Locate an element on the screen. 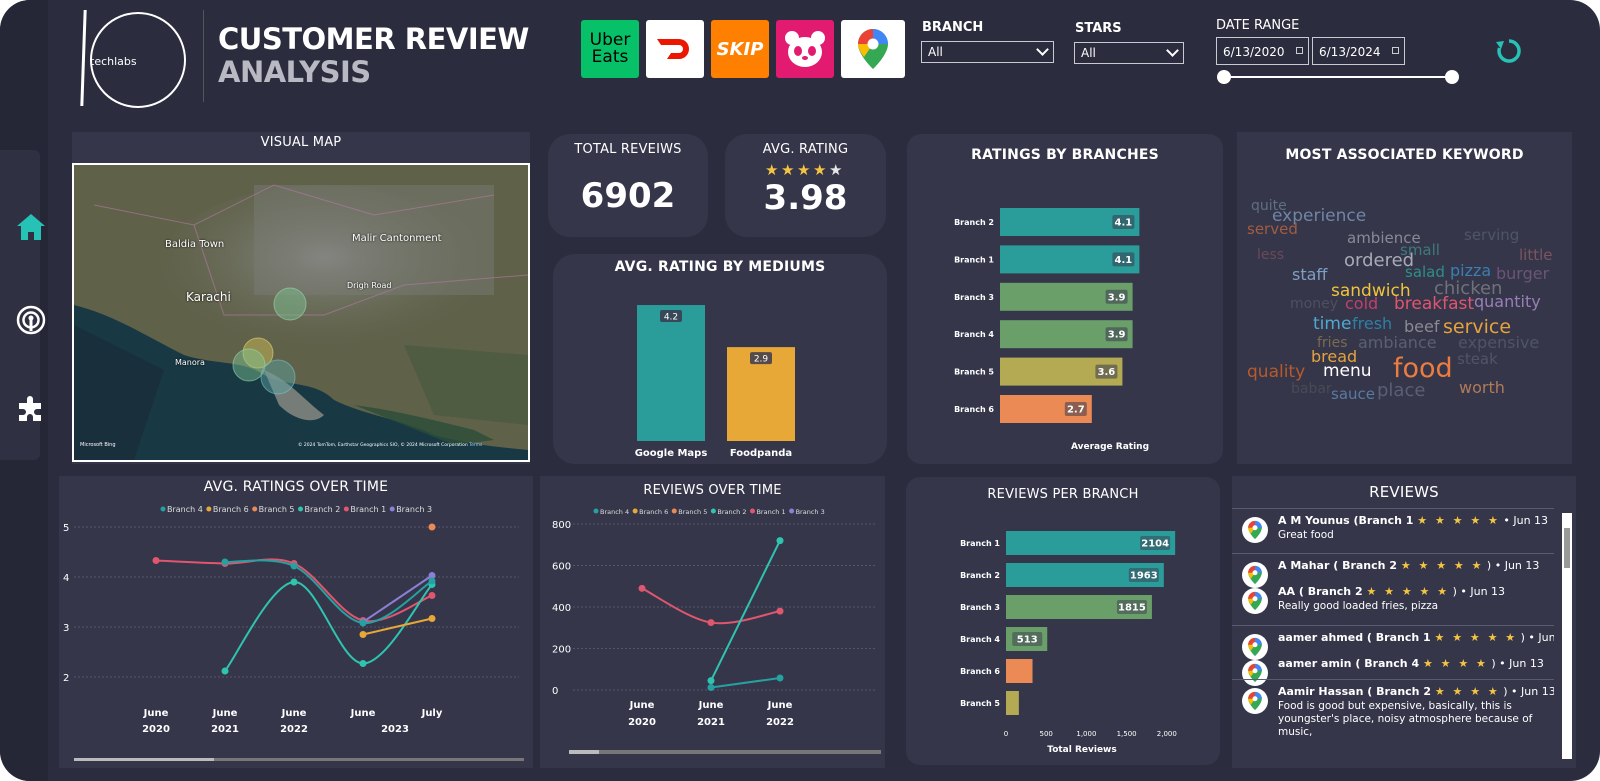 The height and width of the screenshot is (781, 1600). keyword-item: salad is located at coordinates (1425, 272).